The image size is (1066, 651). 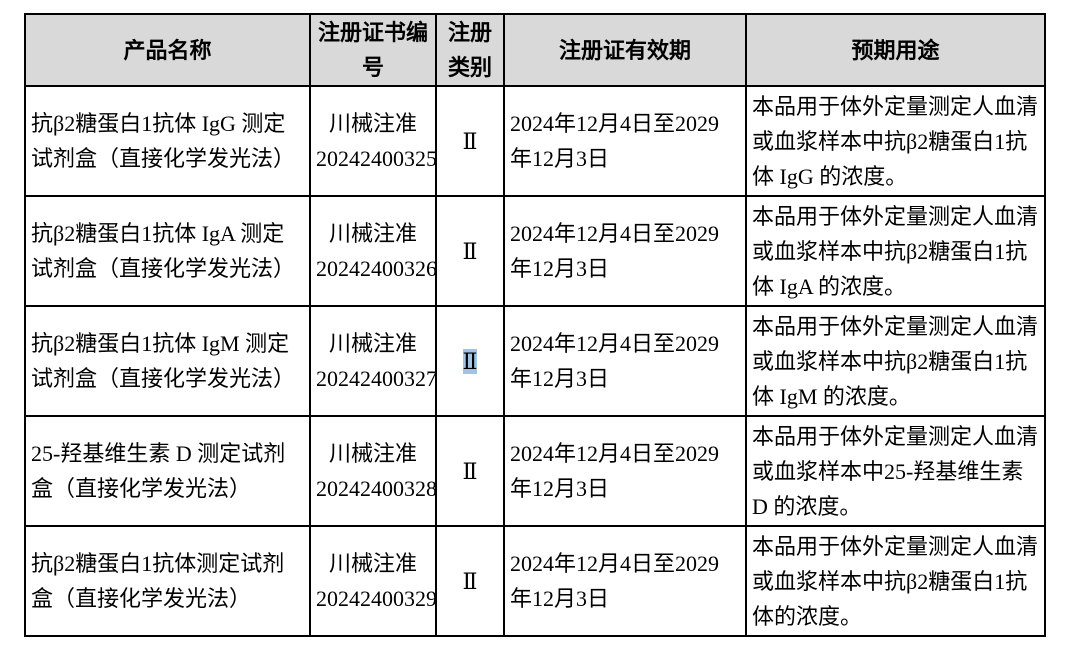 What do you see at coordinates (167, 50) in the screenshot?
I see `header-product-name: 产品名称` at bounding box center [167, 50].